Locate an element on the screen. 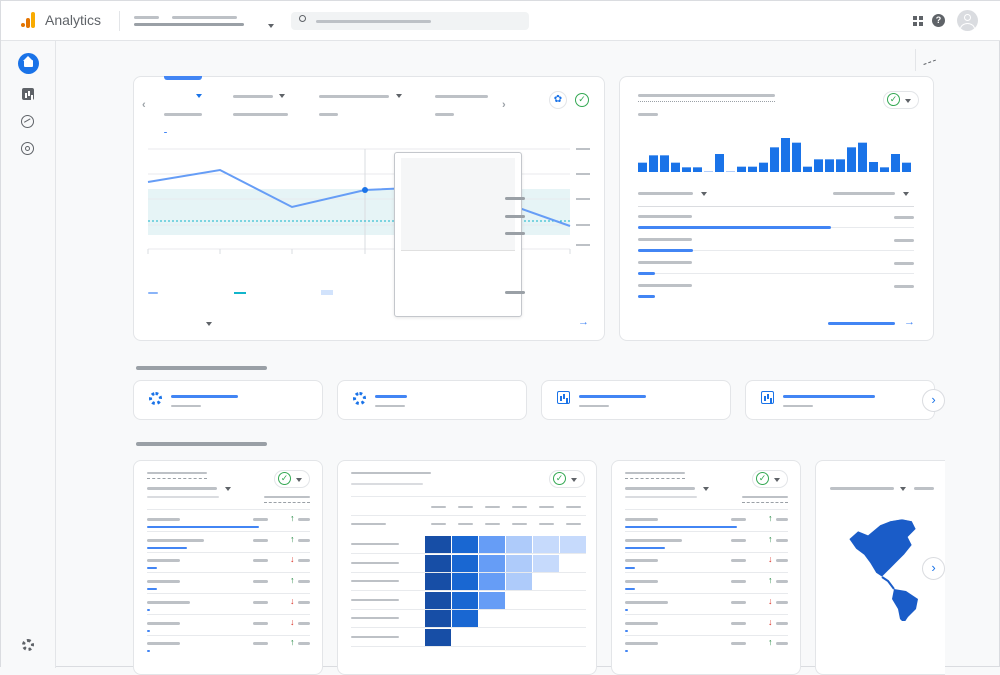 This screenshot has width=1000, height=675. sidebar-item-reports is located at coordinates (28, 94).